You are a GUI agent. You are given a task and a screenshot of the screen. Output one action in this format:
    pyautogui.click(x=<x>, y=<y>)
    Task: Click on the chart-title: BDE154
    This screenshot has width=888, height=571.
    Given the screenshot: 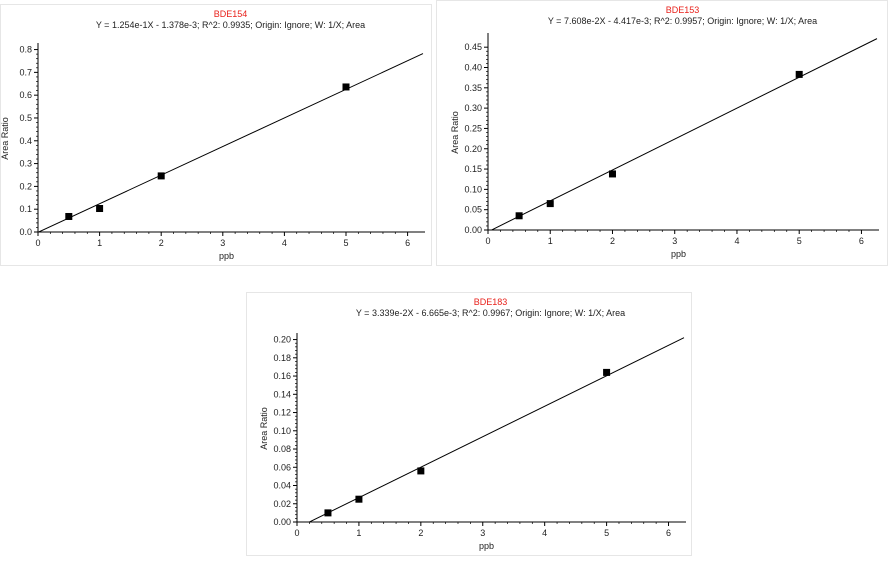 What is the action you would take?
    pyautogui.click(x=231, y=14)
    